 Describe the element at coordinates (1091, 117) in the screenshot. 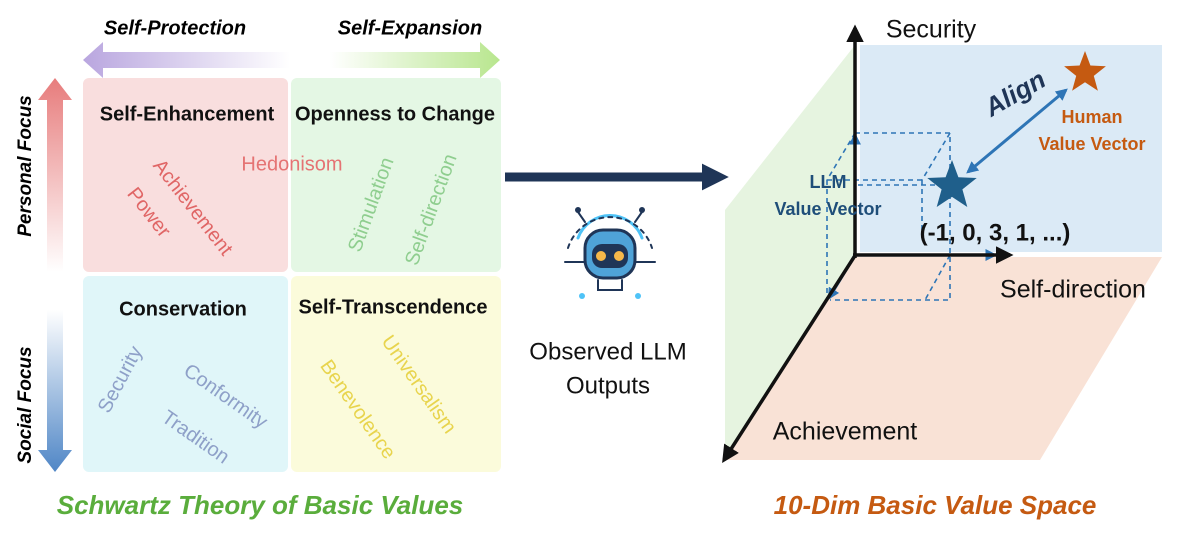

I see `vector-label: Human` at that location.